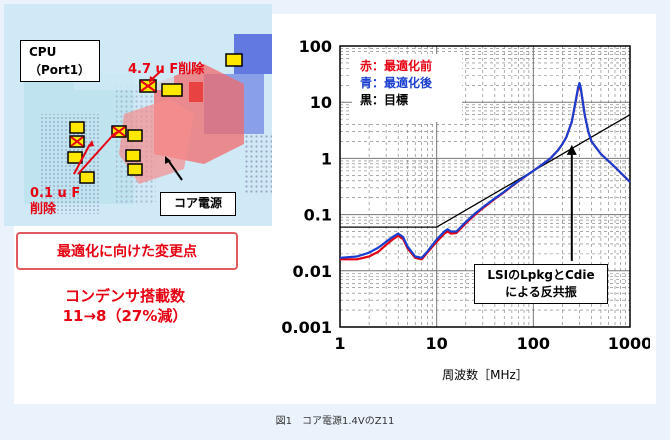 The height and width of the screenshot is (440, 670). I want to click on y-tick-label: 100, so click(315, 46).